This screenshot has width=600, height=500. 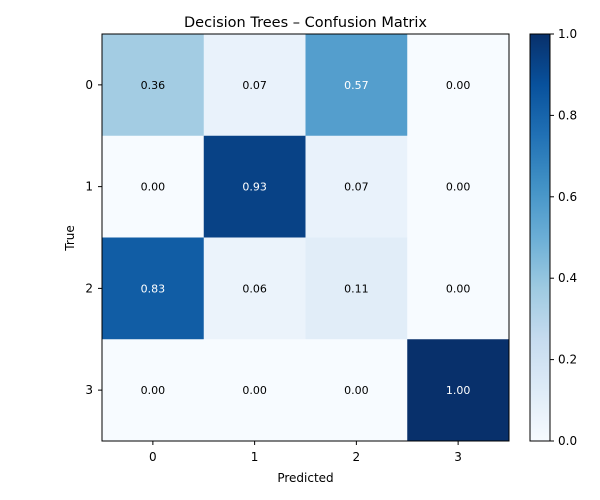 I want to click on colorbar-ticks: 0.0 0.2 0.4 0.6 0.8 1.0, so click(x=563, y=237).